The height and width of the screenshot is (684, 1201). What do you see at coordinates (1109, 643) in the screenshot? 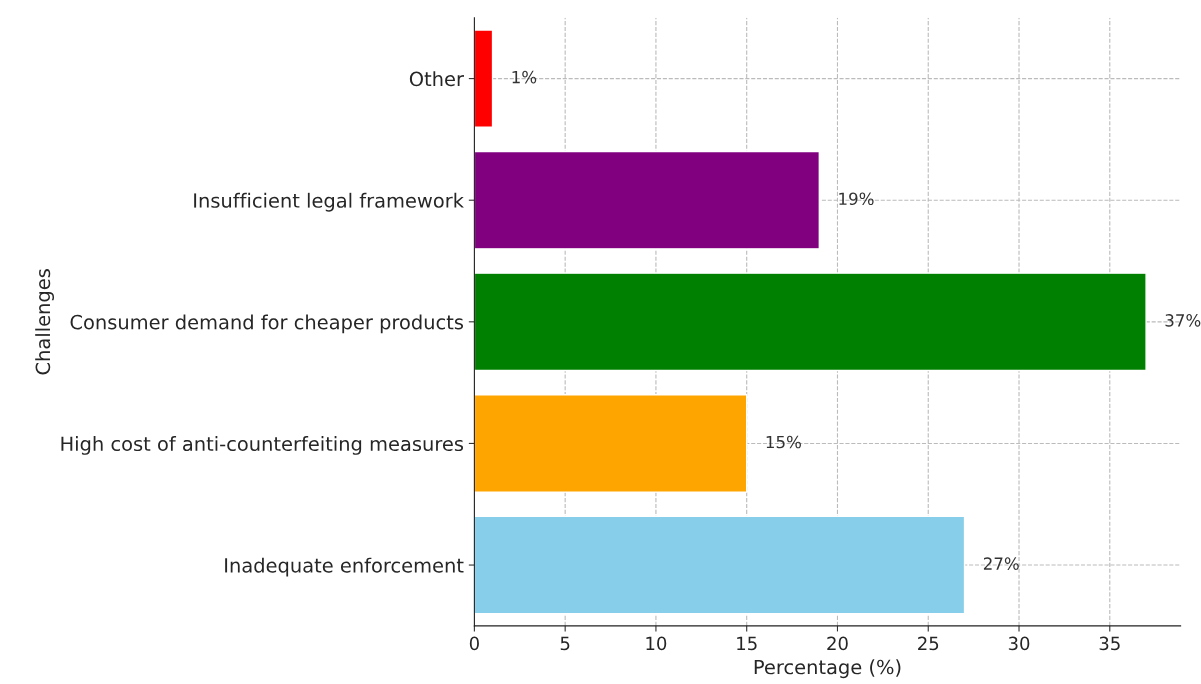
I see `x-tick-label: 35` at bounding box center [1109, 643].